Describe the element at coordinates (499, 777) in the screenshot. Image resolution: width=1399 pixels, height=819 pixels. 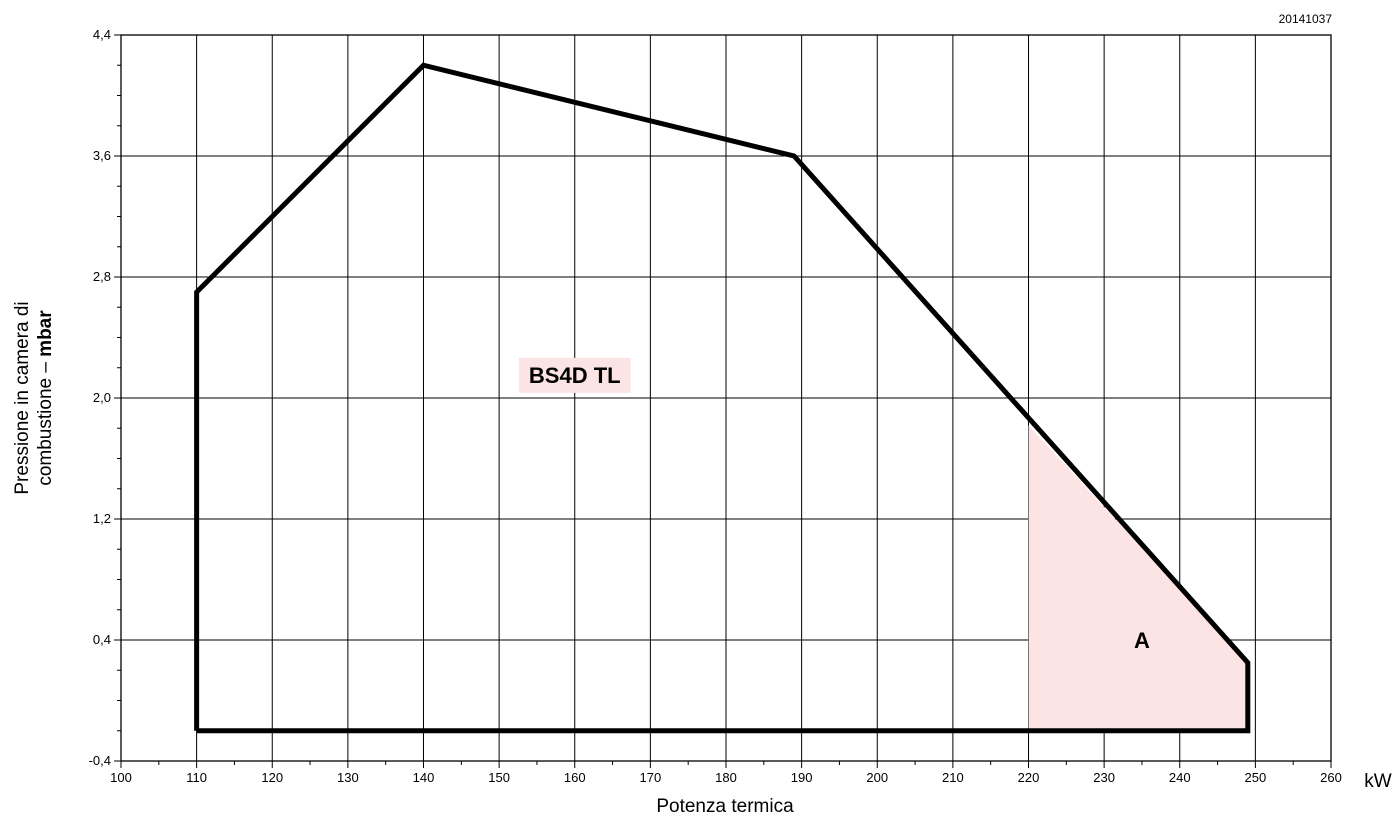
I see `x-tick-label: 150` at that location.